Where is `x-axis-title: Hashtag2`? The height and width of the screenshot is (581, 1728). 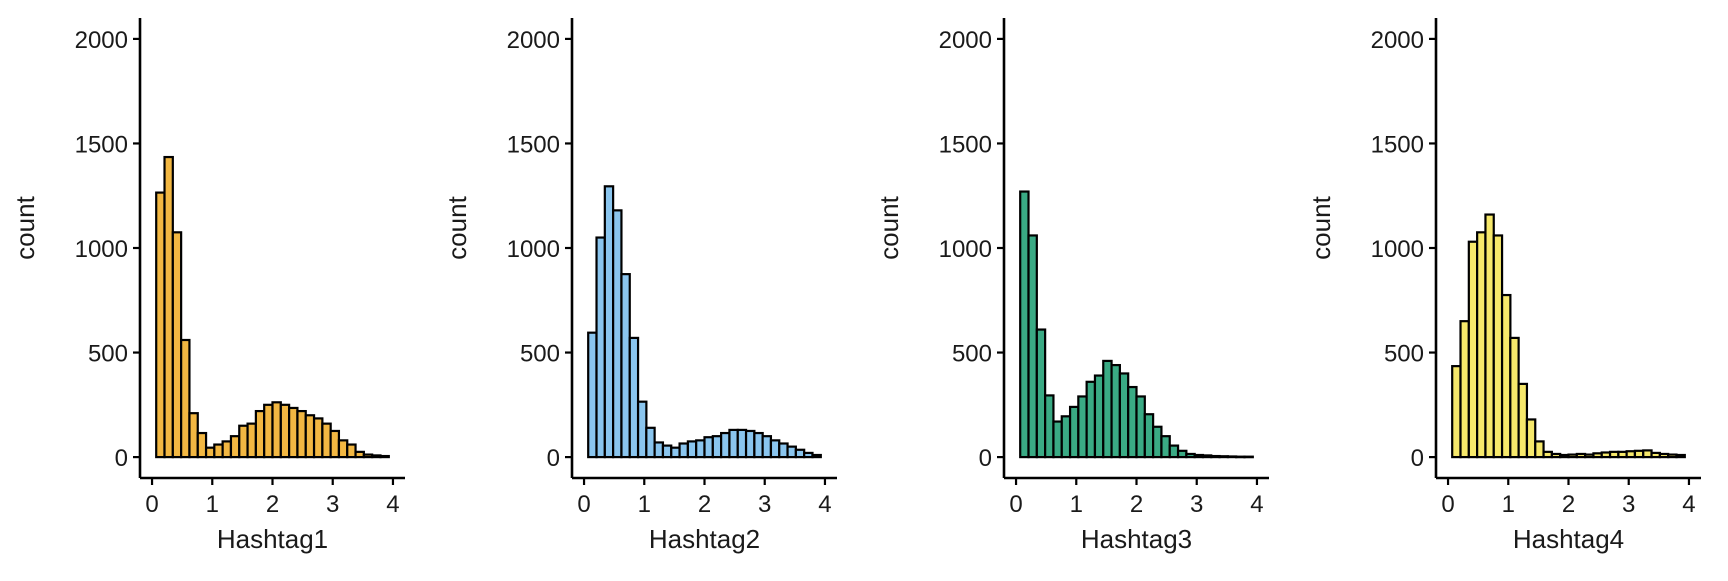 x-axis-title: Hashtag2 is located at coordinates (704, 539).